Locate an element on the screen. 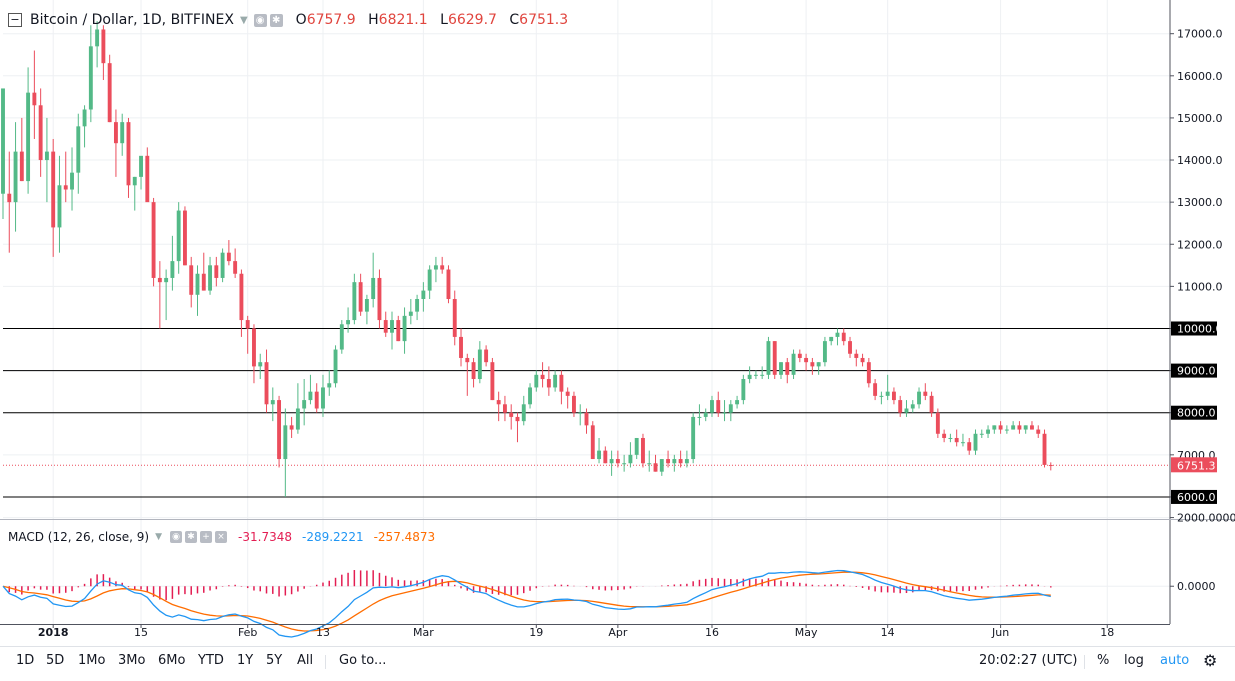  collapse-icon: − is located at coordinates (15, 20).